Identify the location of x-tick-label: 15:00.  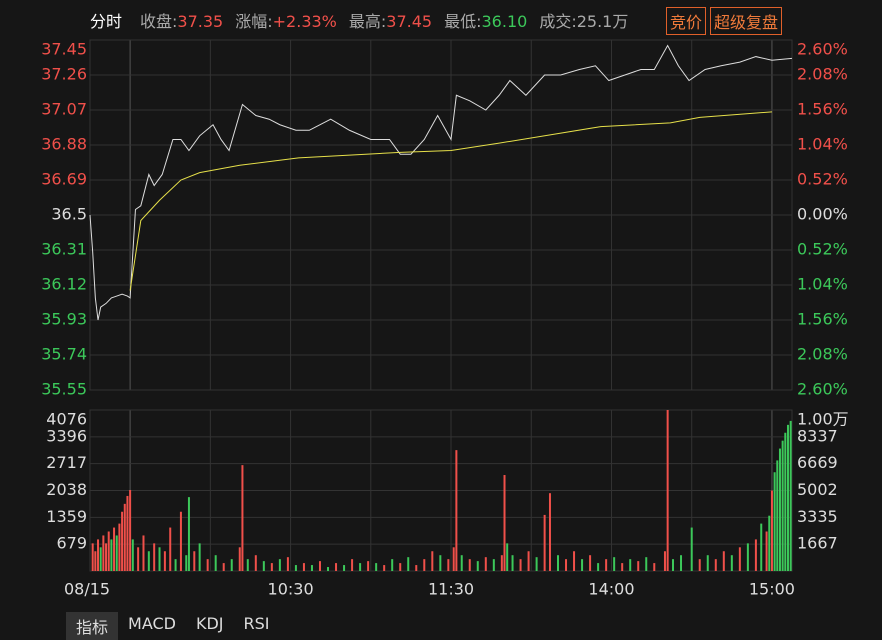
(772, 589).